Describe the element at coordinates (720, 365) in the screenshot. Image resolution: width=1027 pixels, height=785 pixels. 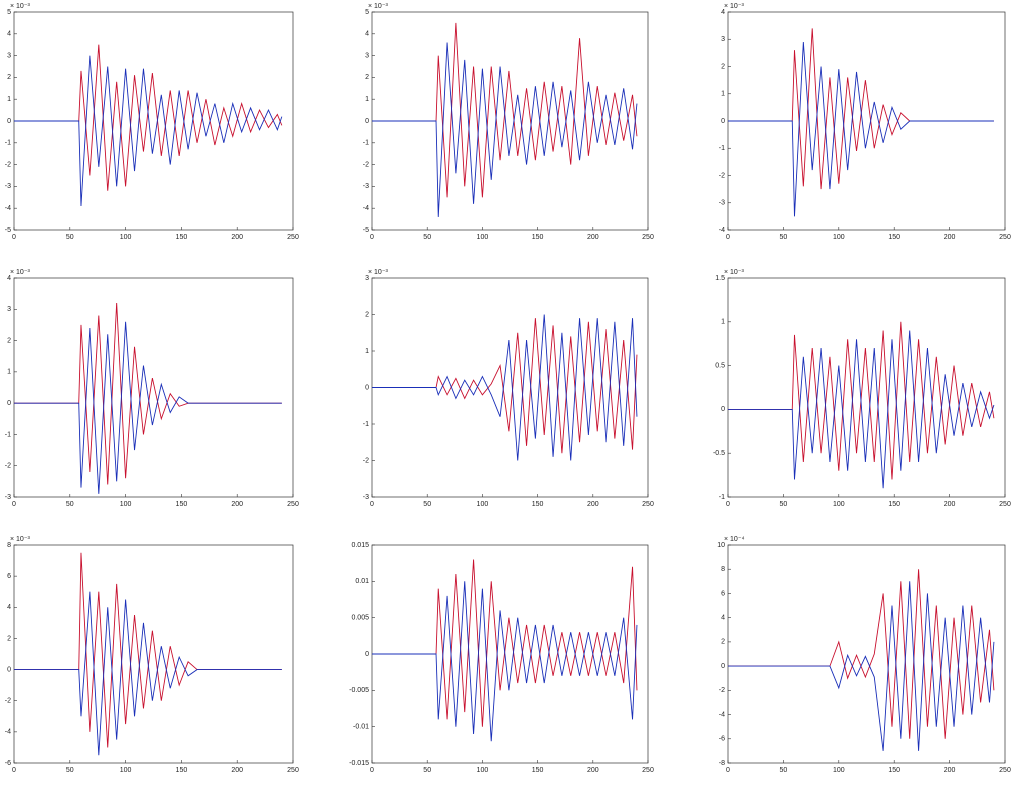
I see `y-tick-label: 0.5` at that location.